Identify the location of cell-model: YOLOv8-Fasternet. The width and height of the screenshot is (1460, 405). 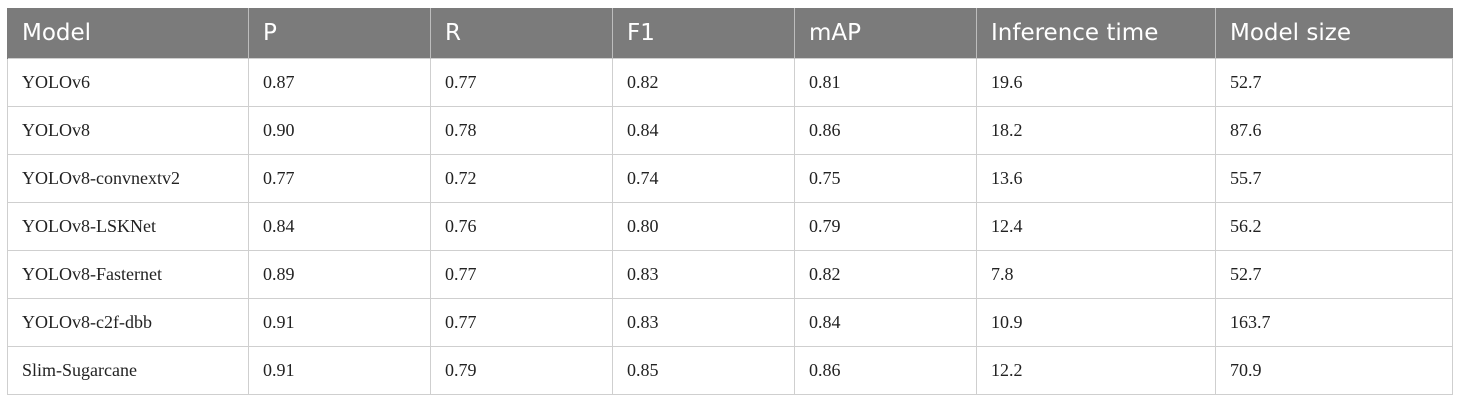
(128, 274).